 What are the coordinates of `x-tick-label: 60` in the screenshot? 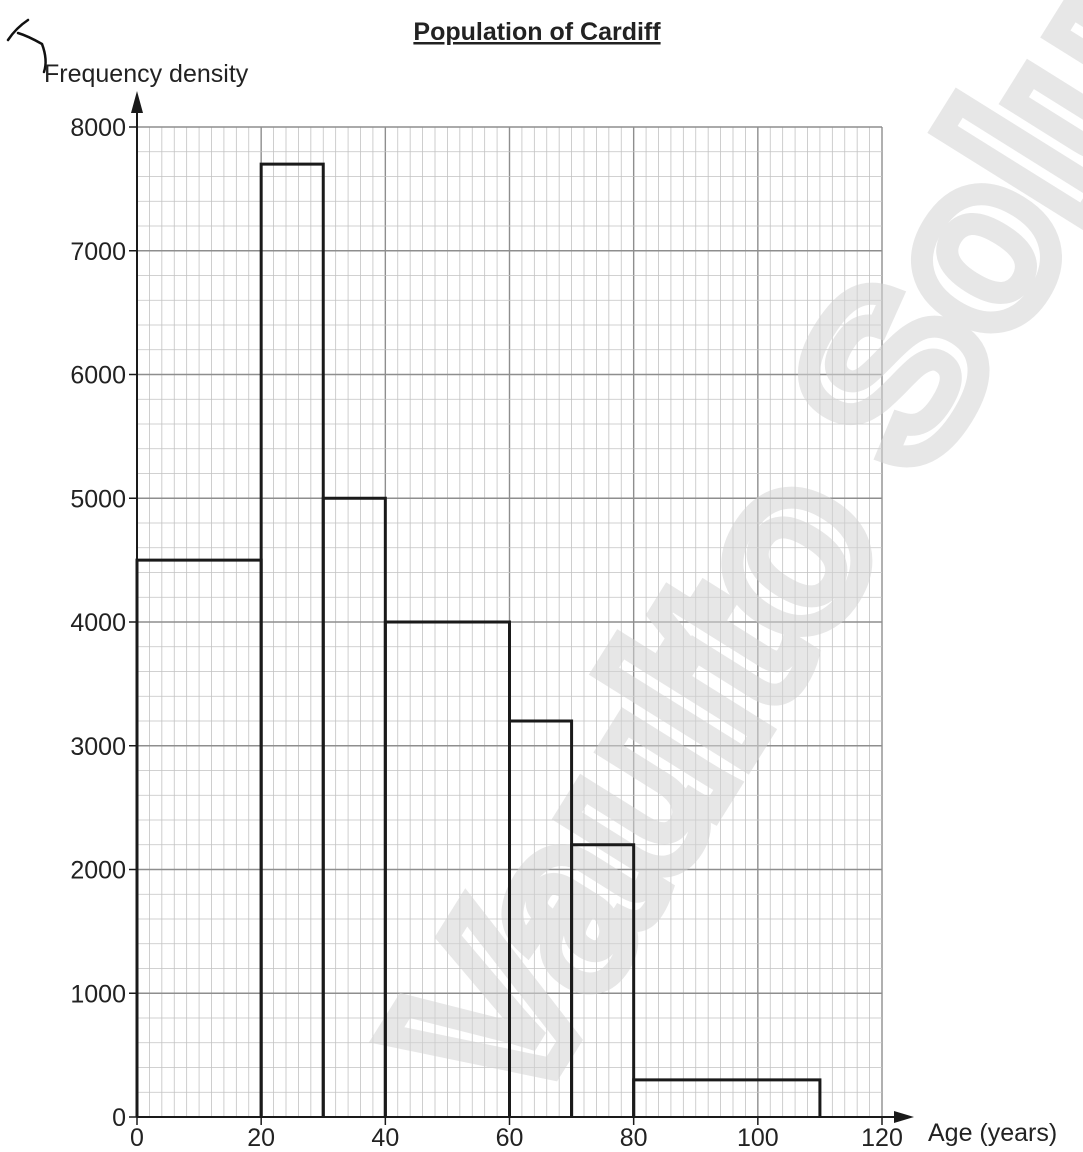 It's located at (510, 1138).